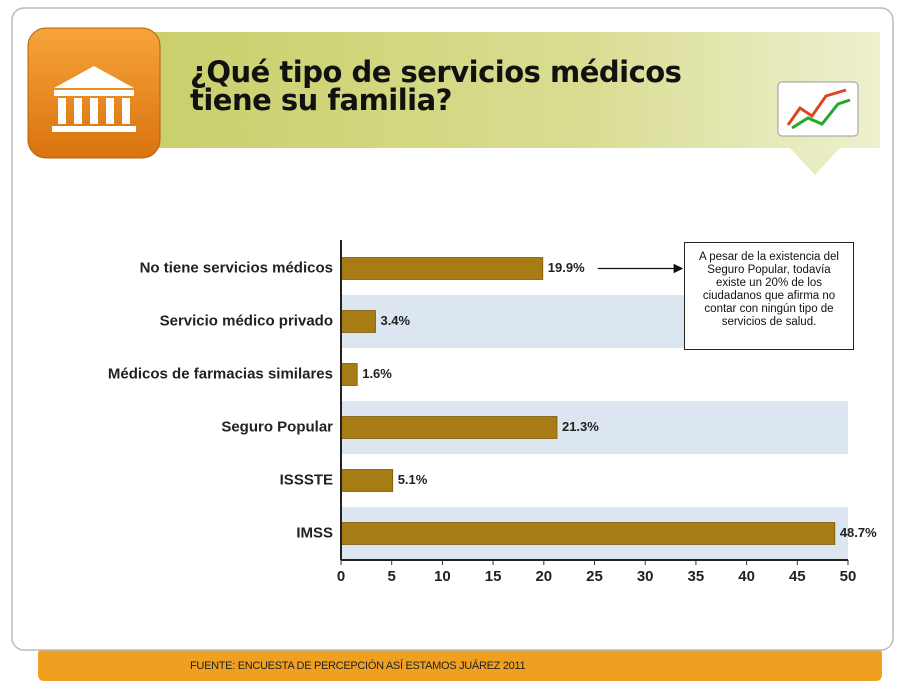  Describe the element at coordinates (314, 532) in the screenshot. I see `y-tick-label: IMSS` at that location.